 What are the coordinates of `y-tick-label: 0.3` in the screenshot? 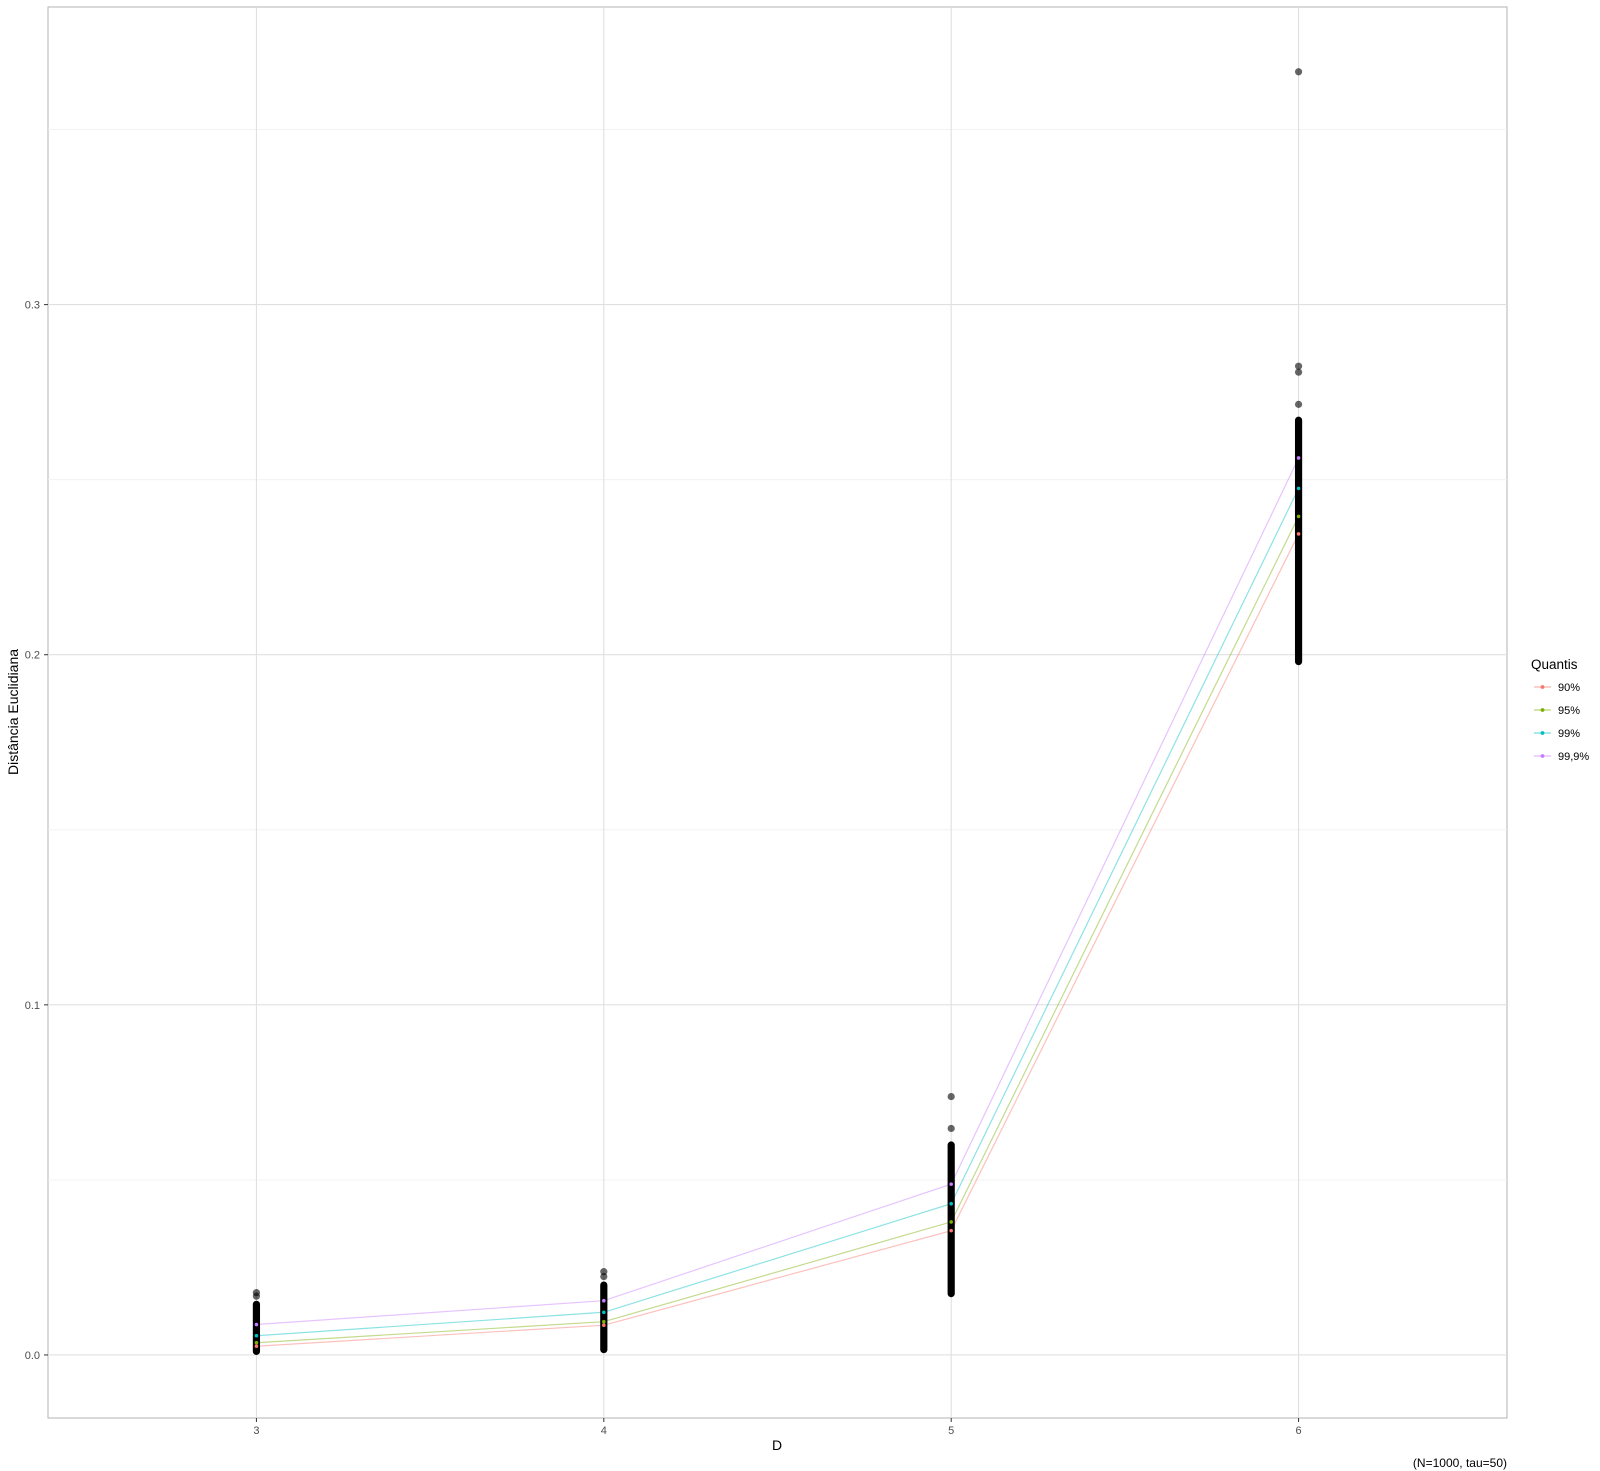 It's located at (32, 306).